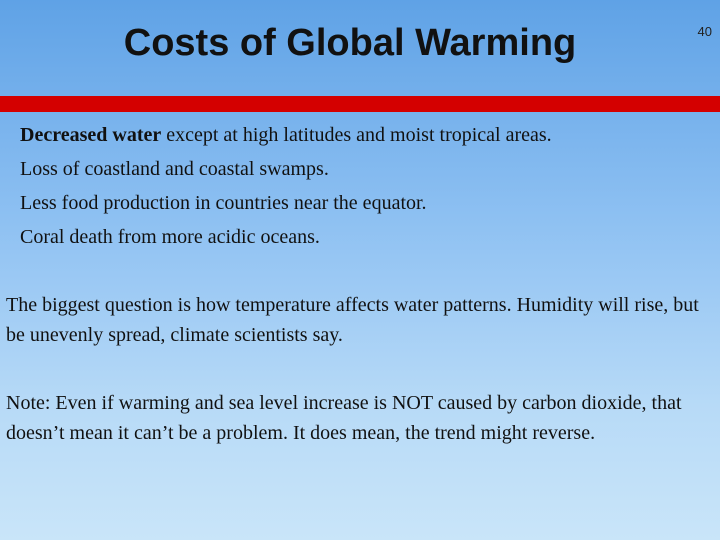  What do you see at coordinates (360, 104) in the screenshot?
I see `title-divider-bar` at bounding box center [360, 104].